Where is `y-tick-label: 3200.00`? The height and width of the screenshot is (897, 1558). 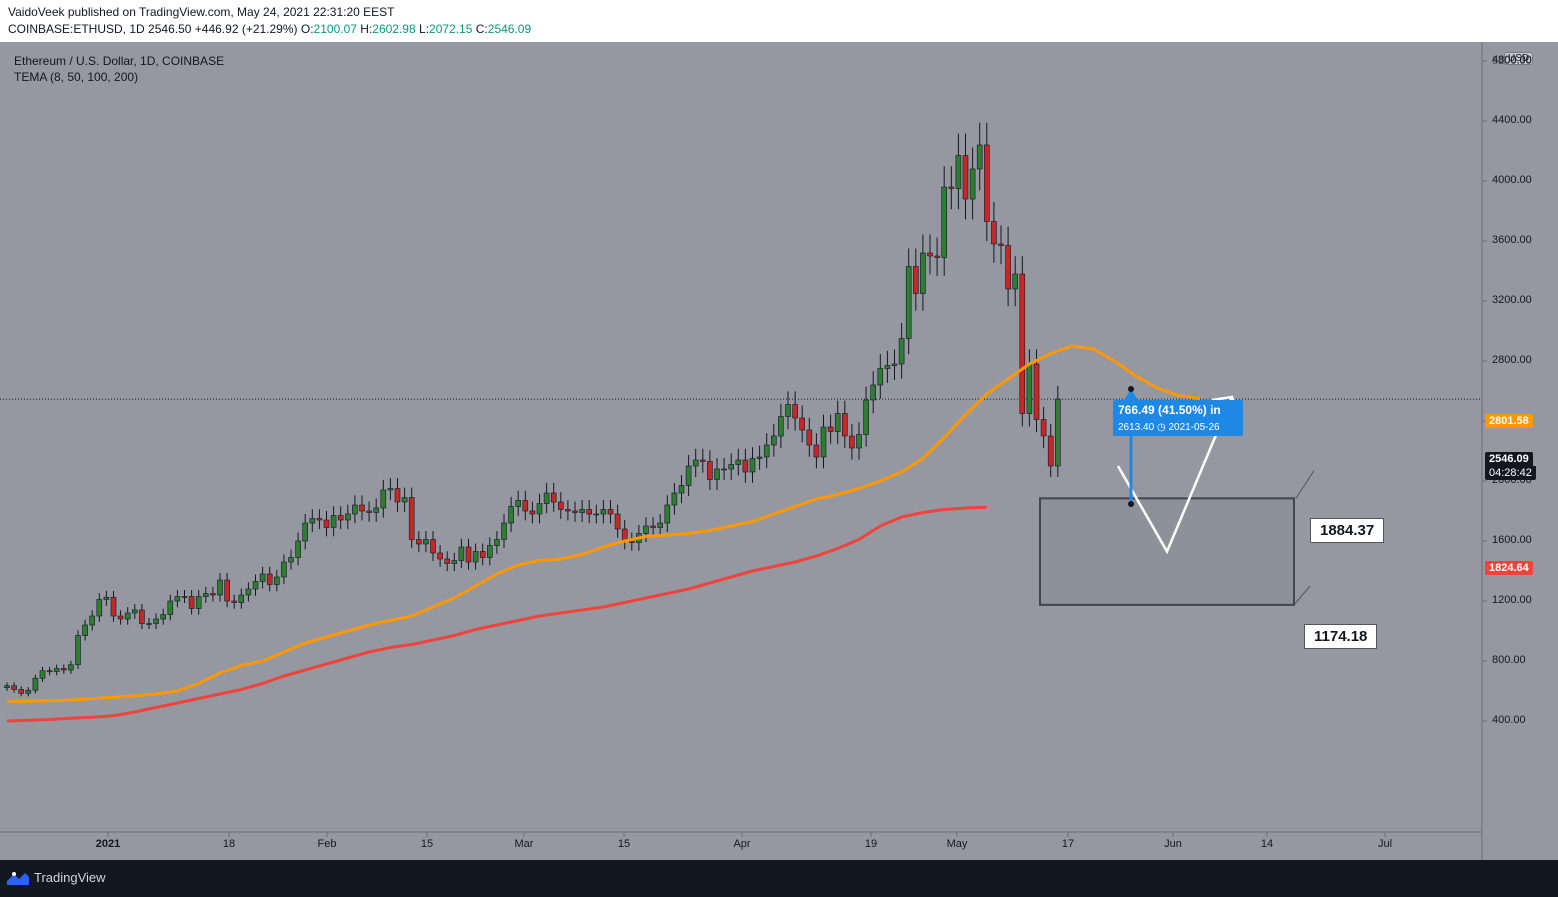 y-tick-label: 3200.00 is located at coordinates (1512, 300).